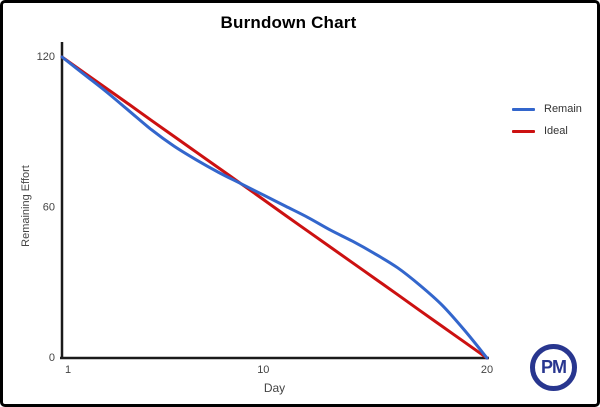 This screenshot has height=407, width=600. What do you see at coordinates (26, 206) in the screenshot?
I see `y-axis-title: Remaining Effort` at bounding box center [26, 206].